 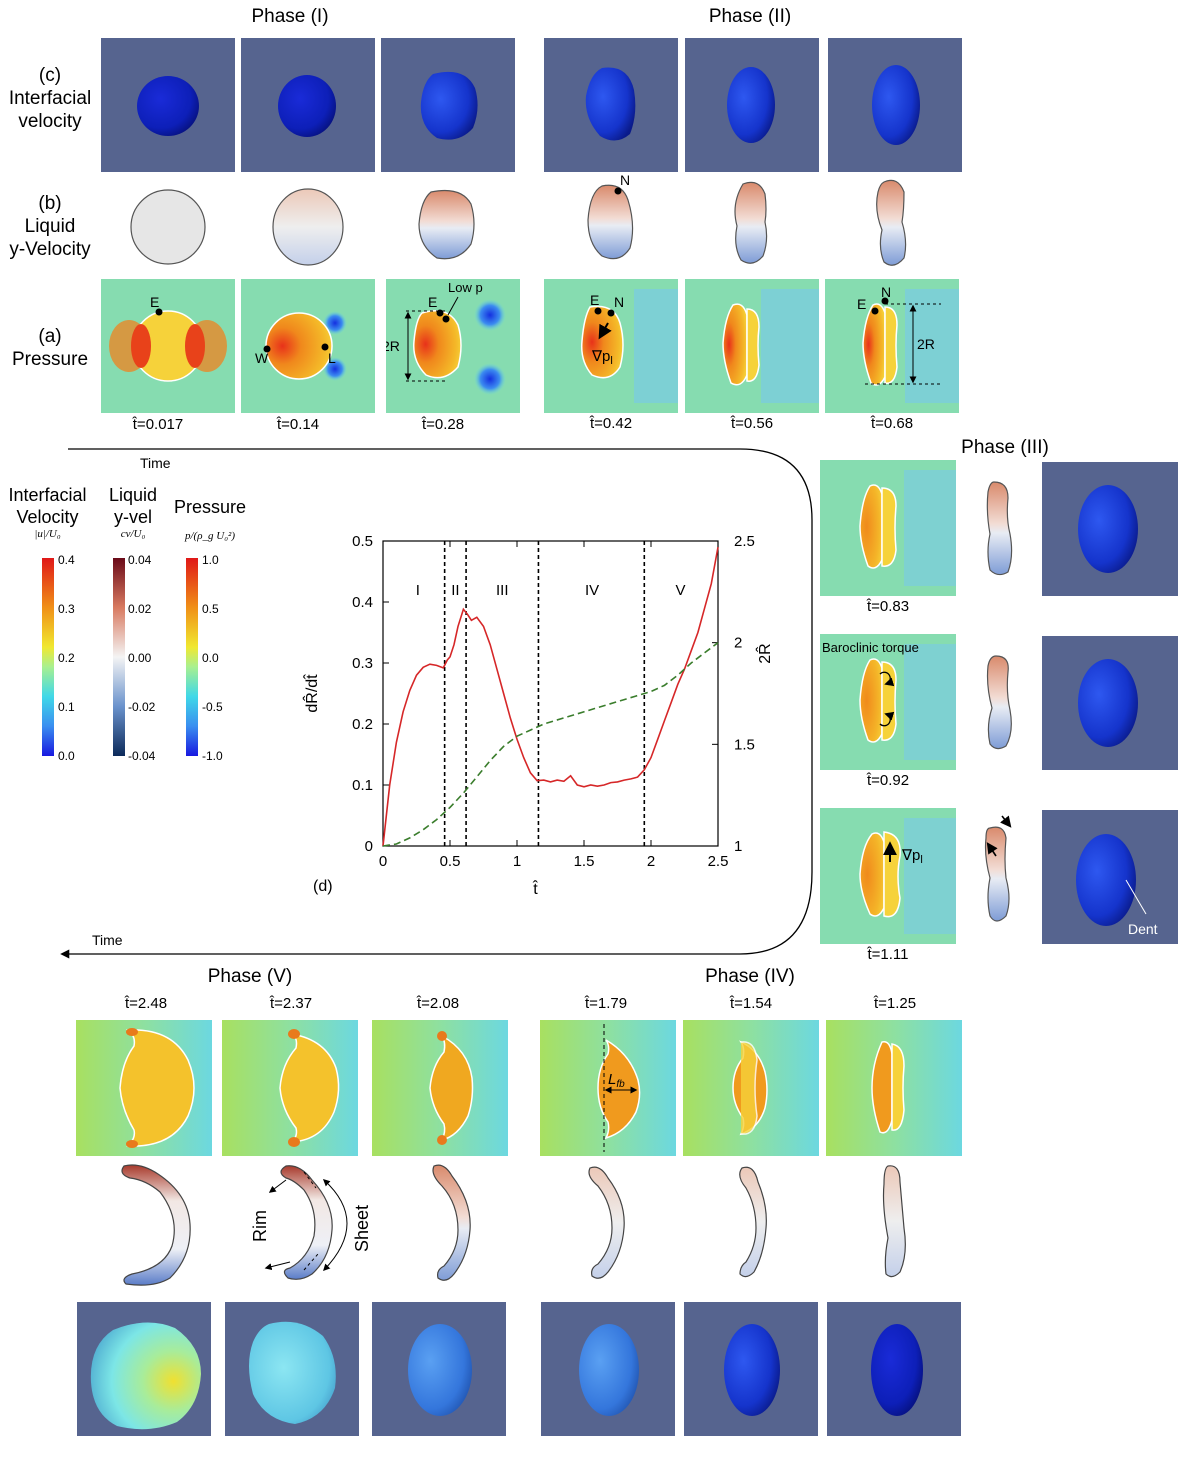 What do you see at coordinates (50, 226) in the screenshot?
I see `row-label-b: (b) Liquid y-Velocity` at bounding box center [50, 226].